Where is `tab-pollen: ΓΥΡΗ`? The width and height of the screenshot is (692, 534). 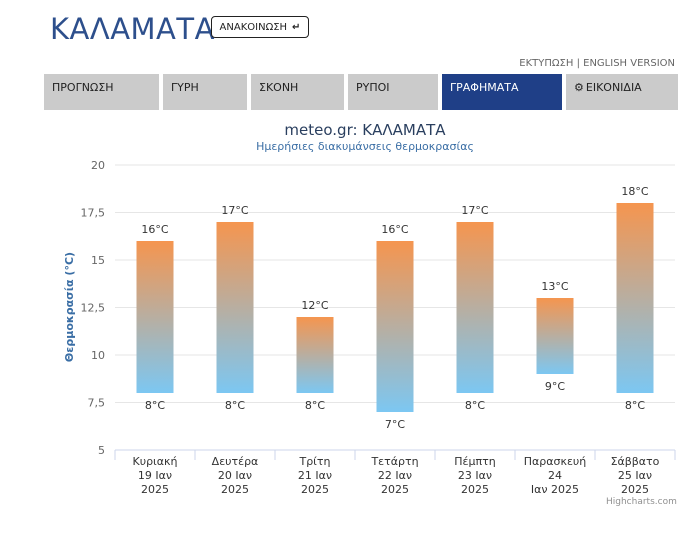
tab-pollen: ΓΥΡΗ is located at coordinates (205, 92).